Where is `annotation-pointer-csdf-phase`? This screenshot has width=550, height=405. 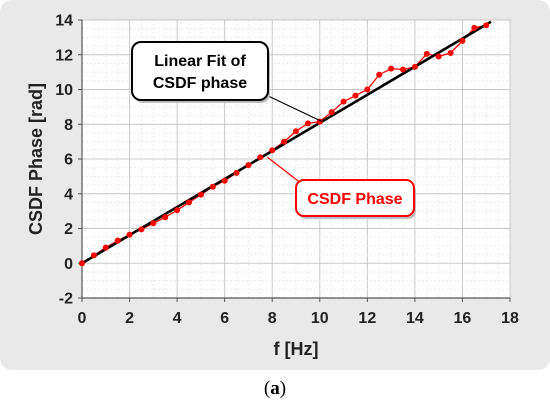 annotation-pointer-csdf-phase is located at coordinates (285, 170).